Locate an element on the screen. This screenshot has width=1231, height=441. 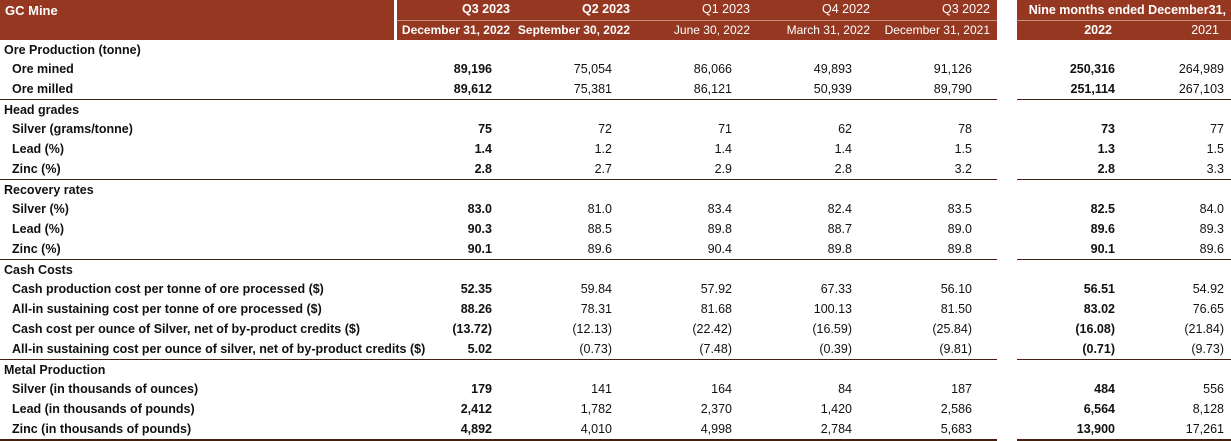
value-cell: 17,261 is located at coordinates (1177, 430).